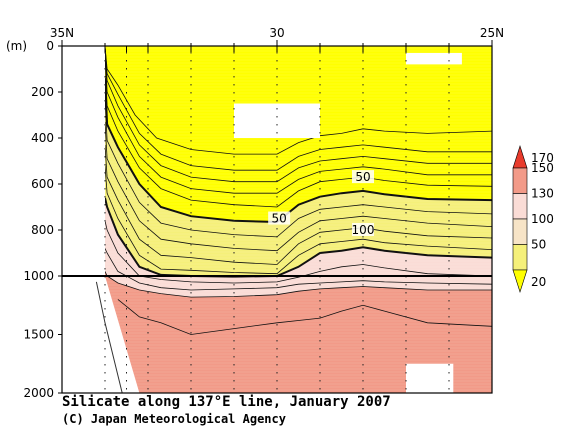 The image size is (570, 432). I want to click on y-tick-label: 400, so click(42, 138).